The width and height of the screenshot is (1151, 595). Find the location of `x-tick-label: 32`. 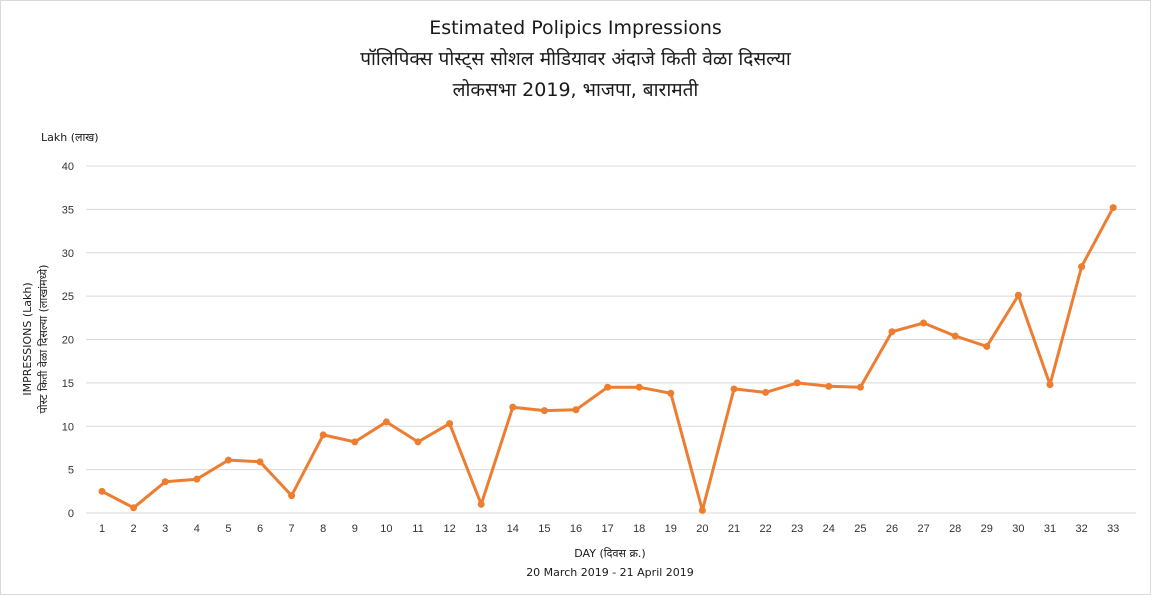

x-tick-label: 32 is located at coordinates (1081, 529).